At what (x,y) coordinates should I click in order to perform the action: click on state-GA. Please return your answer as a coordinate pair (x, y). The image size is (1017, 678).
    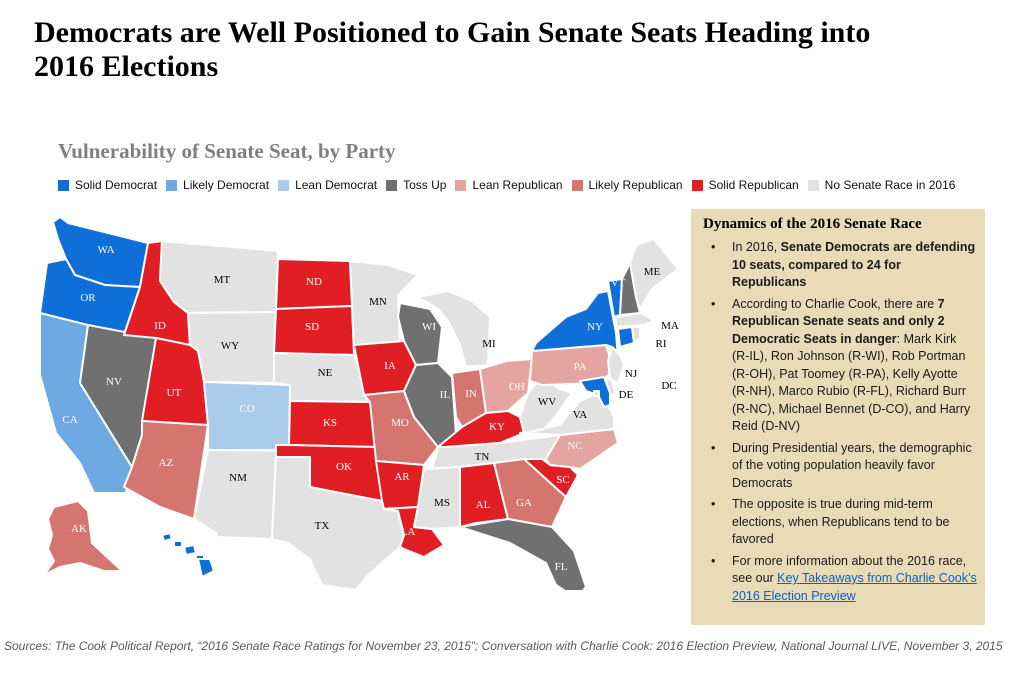
    Looking at the image, I should click on (530, 493).